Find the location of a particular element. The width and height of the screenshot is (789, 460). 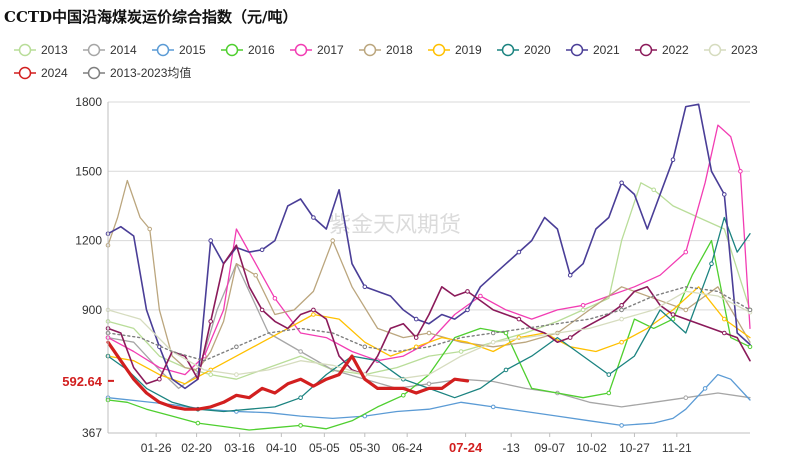

legend-item-2019: 2019 is located at coordinates (455, 50).